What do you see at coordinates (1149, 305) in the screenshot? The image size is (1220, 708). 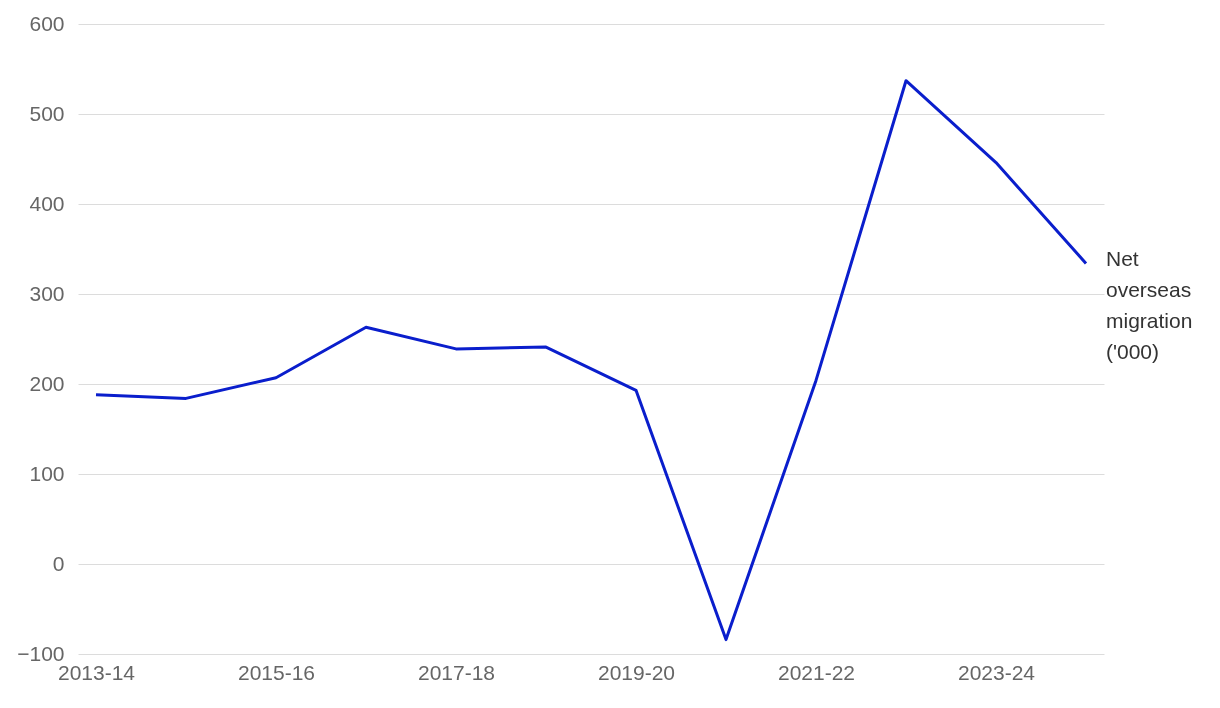 I see `series-label: Net overseas migration ('000)` at bounding box center [1149, 305].